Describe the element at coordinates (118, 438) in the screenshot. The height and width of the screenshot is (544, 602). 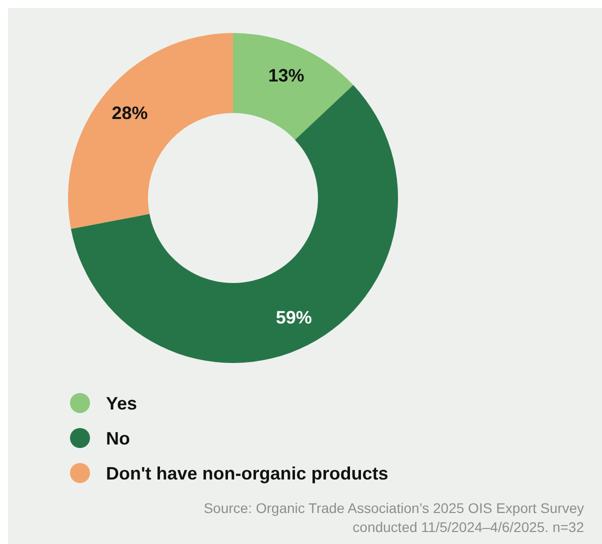
I see `legend-label: No` at that location.